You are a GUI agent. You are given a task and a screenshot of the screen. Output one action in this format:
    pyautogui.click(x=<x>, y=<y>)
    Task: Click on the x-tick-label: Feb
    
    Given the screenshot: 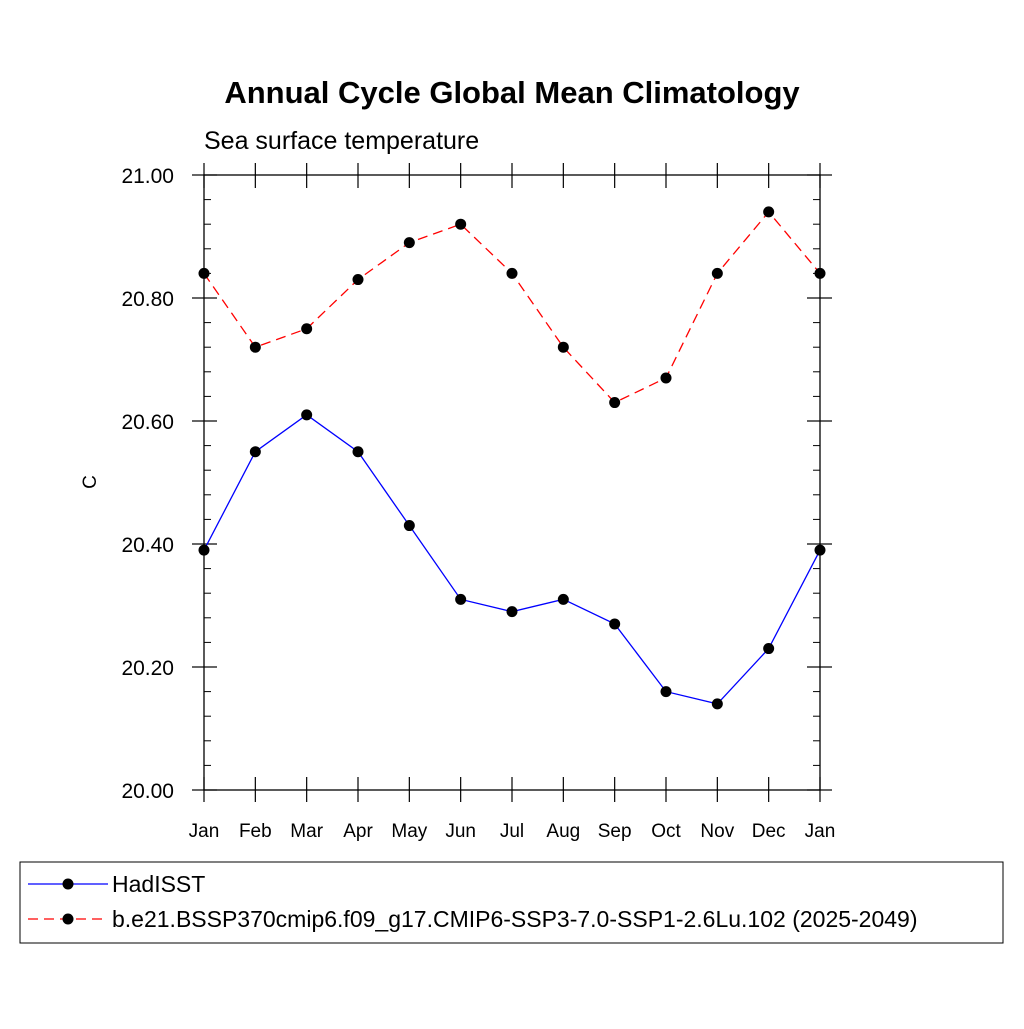 What is the action you would take?
    pyautogui.click(x=255, y=831)
    